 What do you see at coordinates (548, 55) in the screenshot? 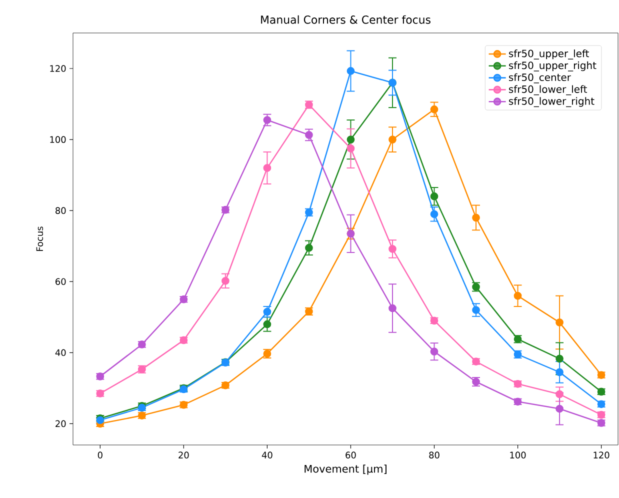
I see `legend-label: sfr50_upper_left` at bounding box center [548, 55].